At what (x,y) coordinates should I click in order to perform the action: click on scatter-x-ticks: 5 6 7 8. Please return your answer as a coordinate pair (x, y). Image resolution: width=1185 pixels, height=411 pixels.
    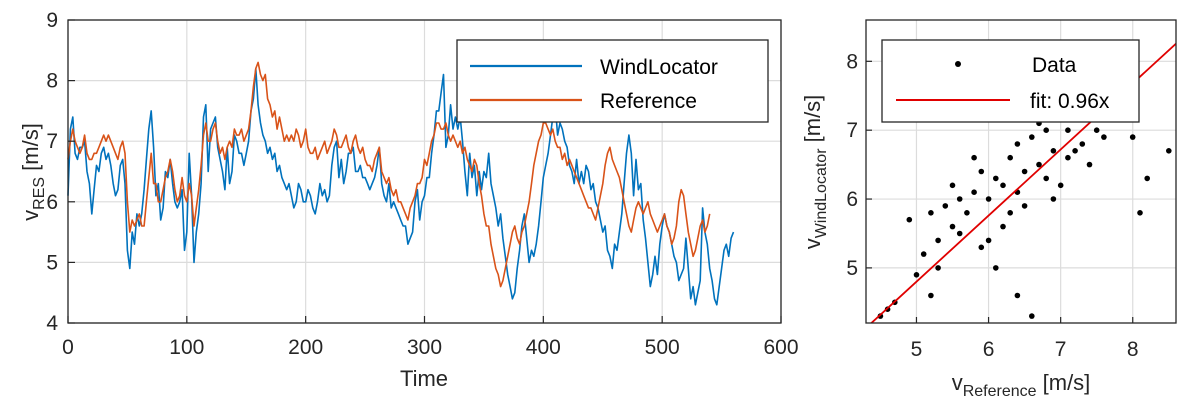
    Looking at the image, I should click on (1025, 339).